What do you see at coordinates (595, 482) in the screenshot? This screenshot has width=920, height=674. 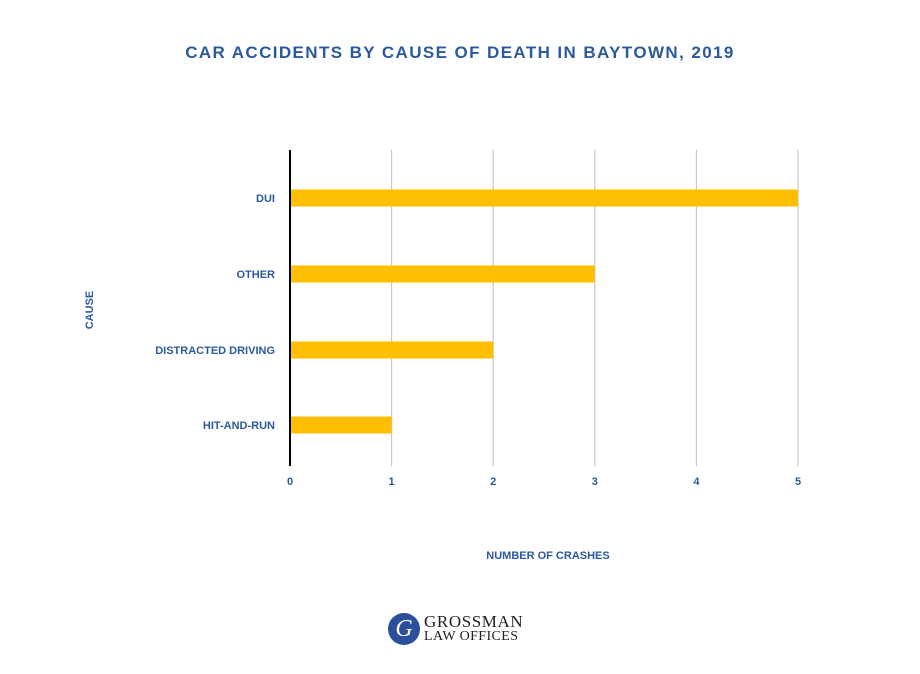 I see `x-tick-label-3: 3` at bounding box center [595, 482].